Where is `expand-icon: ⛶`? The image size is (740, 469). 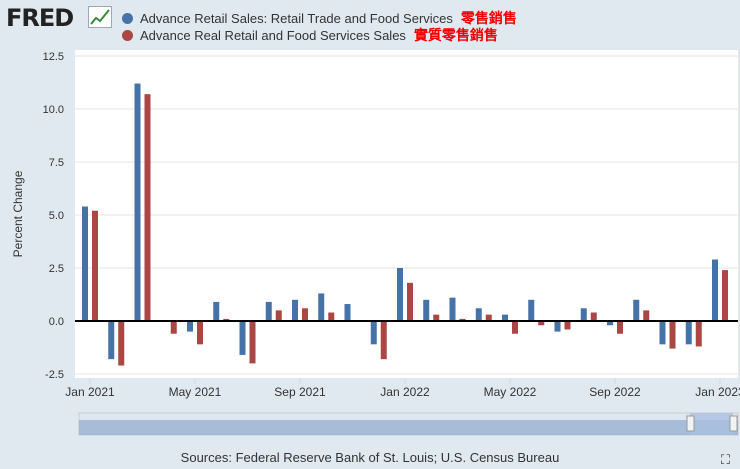
expand-icon: ⛶ is located at coordinates (725, 459).